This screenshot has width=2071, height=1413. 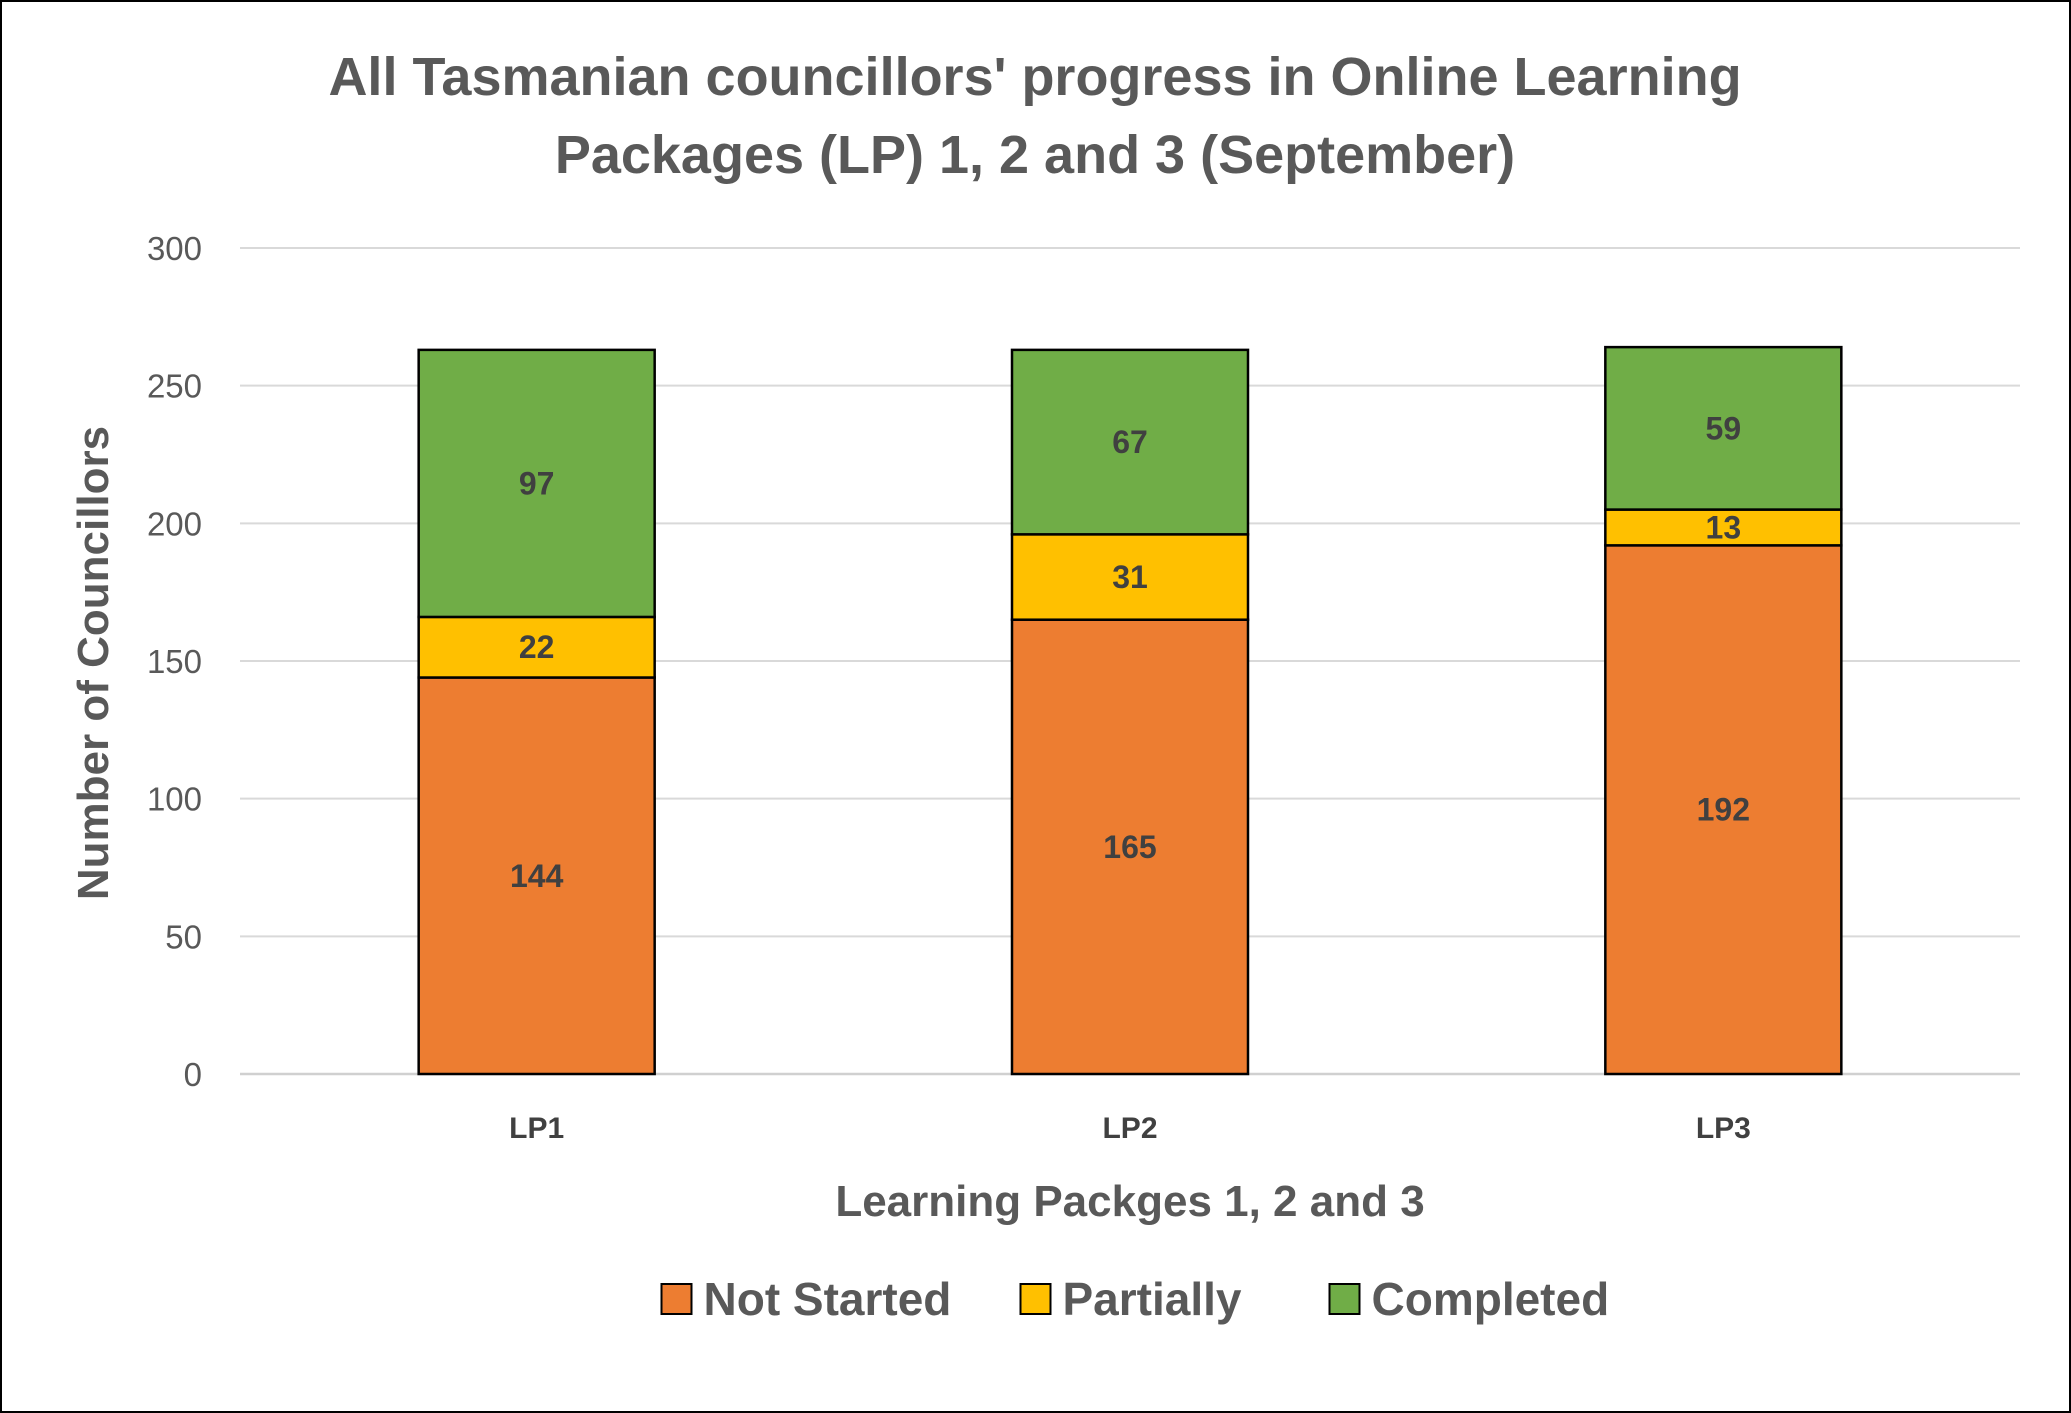 I want to click on x-tick-label: LP2, so click(x=1129, y=1128).